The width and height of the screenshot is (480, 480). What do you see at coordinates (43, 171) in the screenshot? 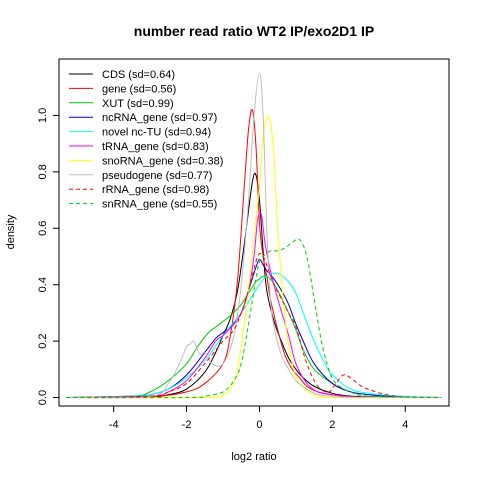
I see `y-tick-label: 0.8` at bounding box center [43, 171].